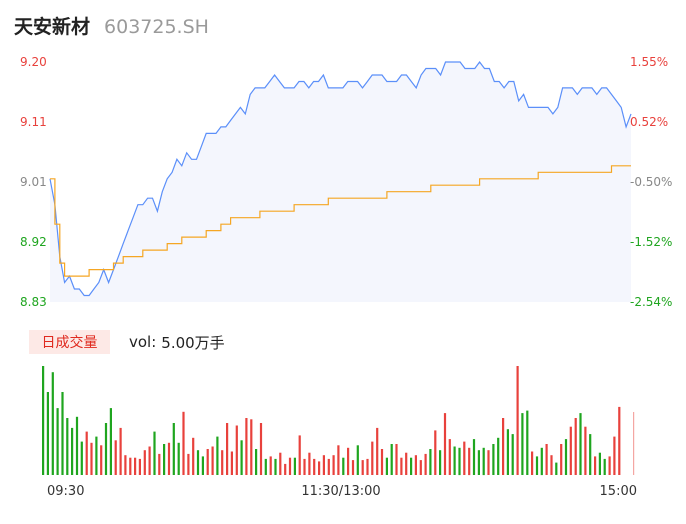  Describe the element at coordinates (33, 122) in the screenshot. I see `y-tick-label: 9.11` at that location.